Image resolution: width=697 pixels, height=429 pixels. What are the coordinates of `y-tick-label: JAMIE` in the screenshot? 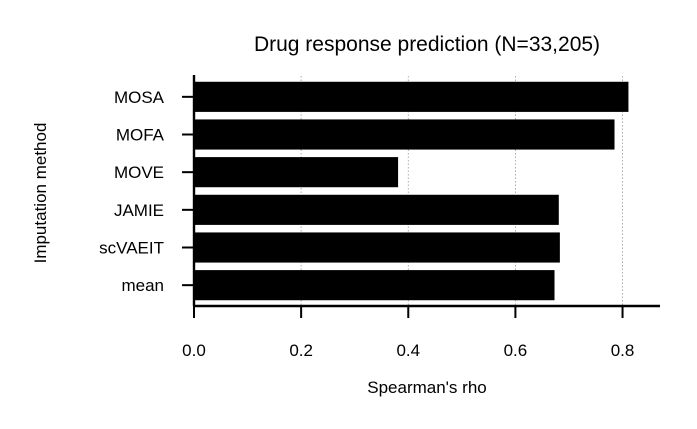 It's located at (139, 210).